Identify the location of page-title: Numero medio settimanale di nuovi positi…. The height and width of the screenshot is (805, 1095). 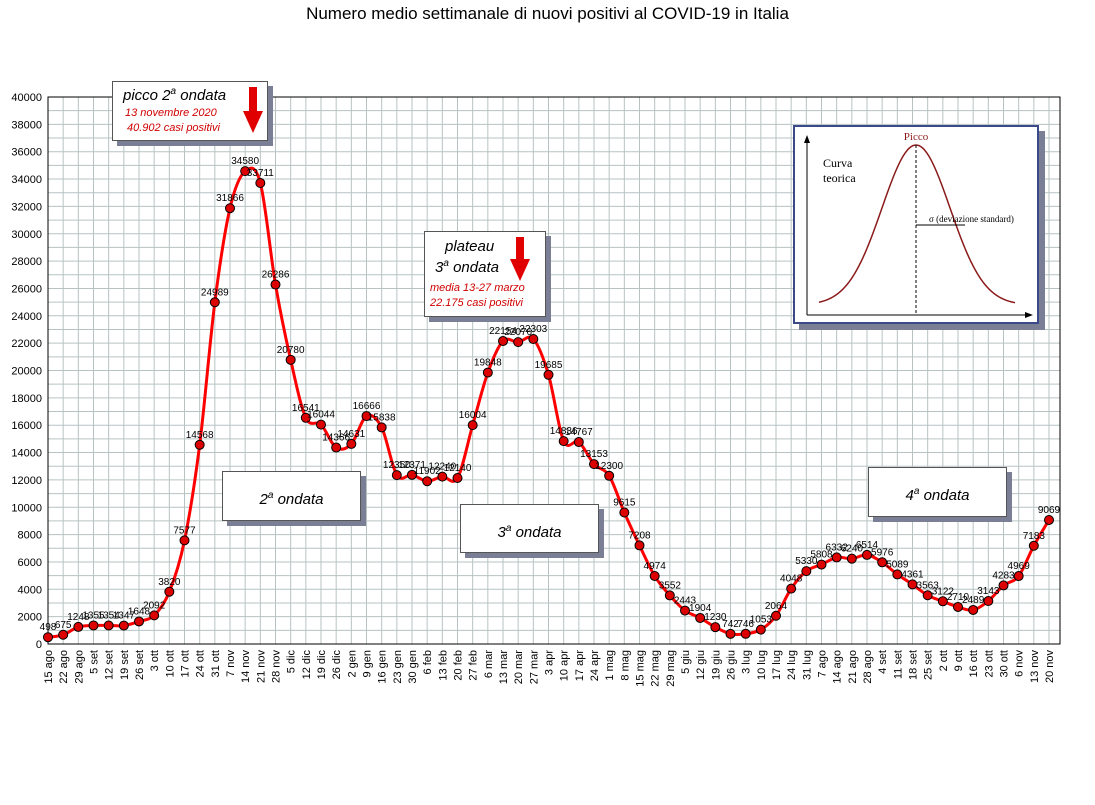
(547, 13).